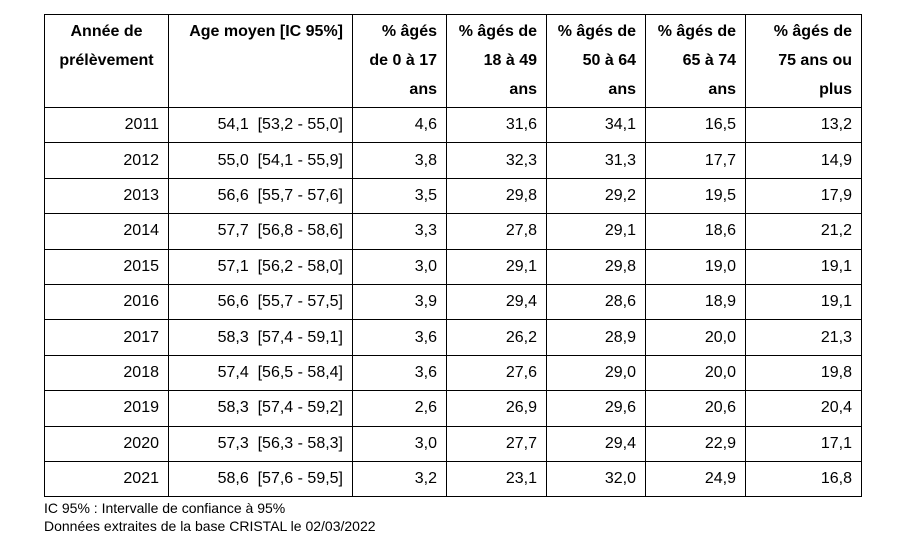 Image resolution: width=900 pixels, height=541 pixels. Describe the element at coordinates (496, 125) in the screenshot. I see `table-cell: 31,6` at that location.